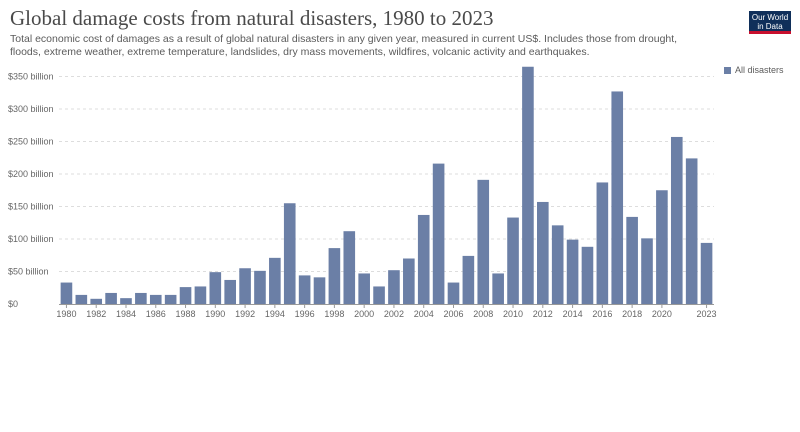 The height and width of the screenshot is (432, 800). I want to click on bar-1996, so click(304, 289).